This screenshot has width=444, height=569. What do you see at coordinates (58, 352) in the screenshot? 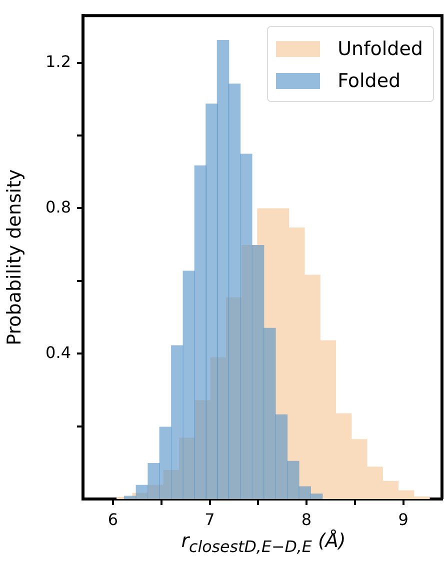
I see `y-tick-label: 0.4` at bounding box center [58, 352].